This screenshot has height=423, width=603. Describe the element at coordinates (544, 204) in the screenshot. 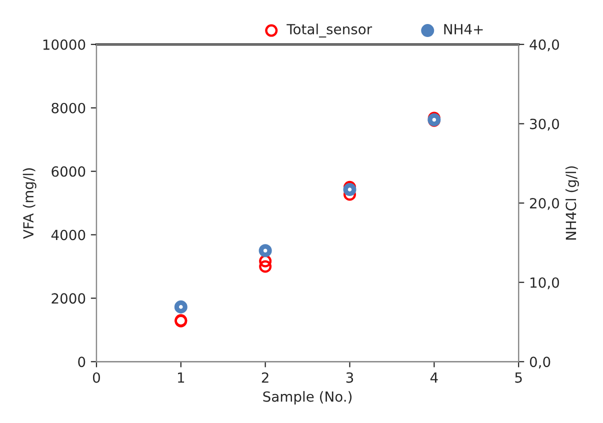

I see `y2-tick-label: 20,0` at that location.